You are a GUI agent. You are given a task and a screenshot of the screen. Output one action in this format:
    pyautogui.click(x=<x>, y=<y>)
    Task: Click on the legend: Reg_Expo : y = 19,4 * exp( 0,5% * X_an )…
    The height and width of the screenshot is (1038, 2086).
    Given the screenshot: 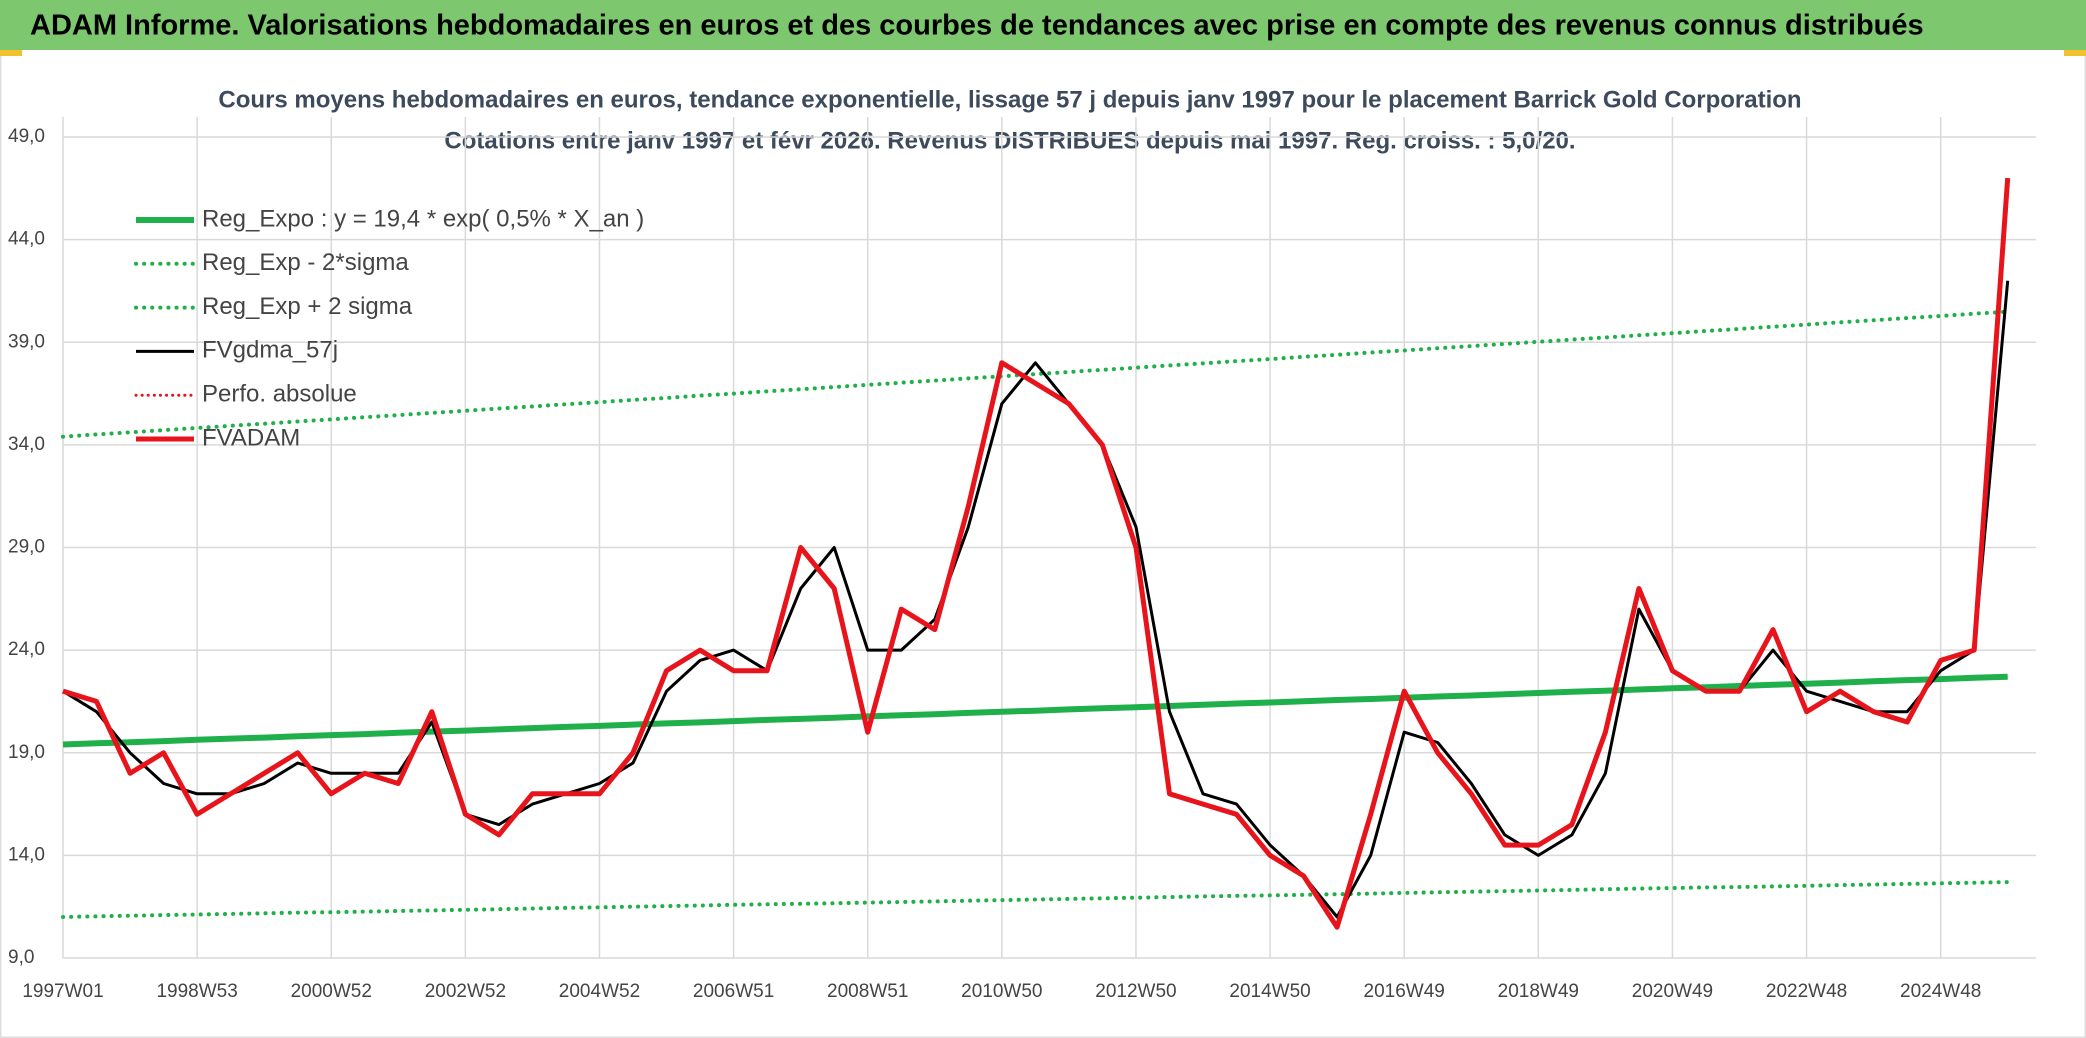 What is the action you would take?
    pyautogui.click(x=389, y=328)
    